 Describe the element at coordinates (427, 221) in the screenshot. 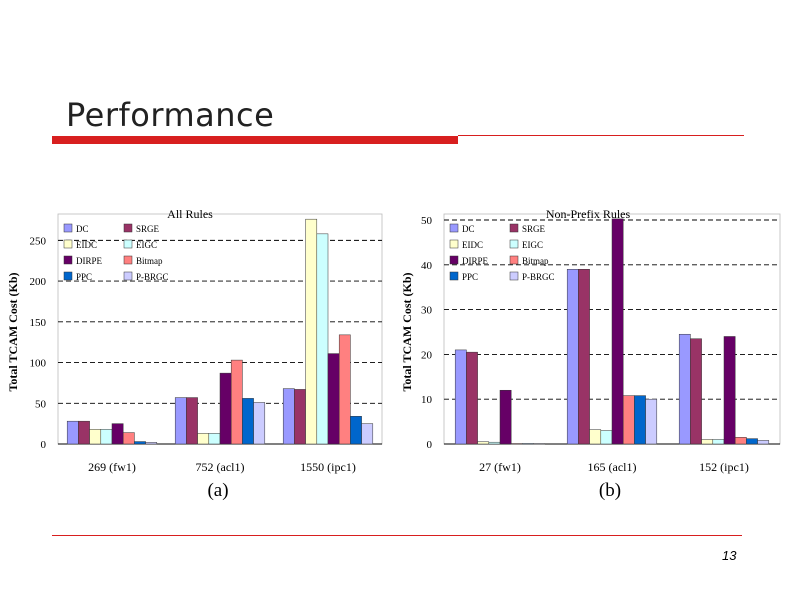

I see `c1-ytick-label: 50` at that location.